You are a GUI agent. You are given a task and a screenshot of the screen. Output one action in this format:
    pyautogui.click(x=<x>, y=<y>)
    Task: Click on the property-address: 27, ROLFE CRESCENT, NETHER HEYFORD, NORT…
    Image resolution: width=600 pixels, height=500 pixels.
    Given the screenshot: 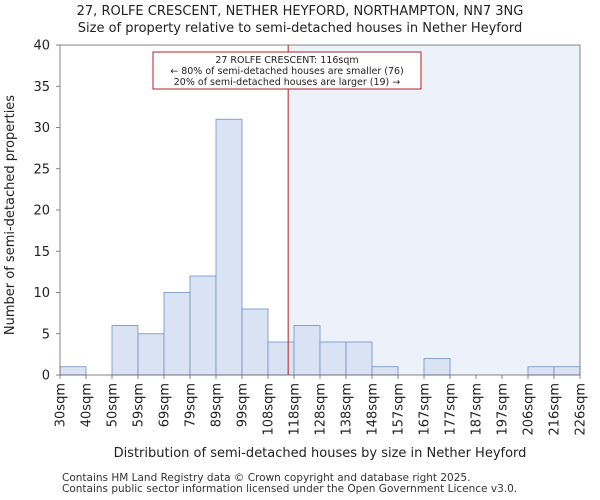 What is the action you would take?
    pyautogui.click(x=300, y=11)
    